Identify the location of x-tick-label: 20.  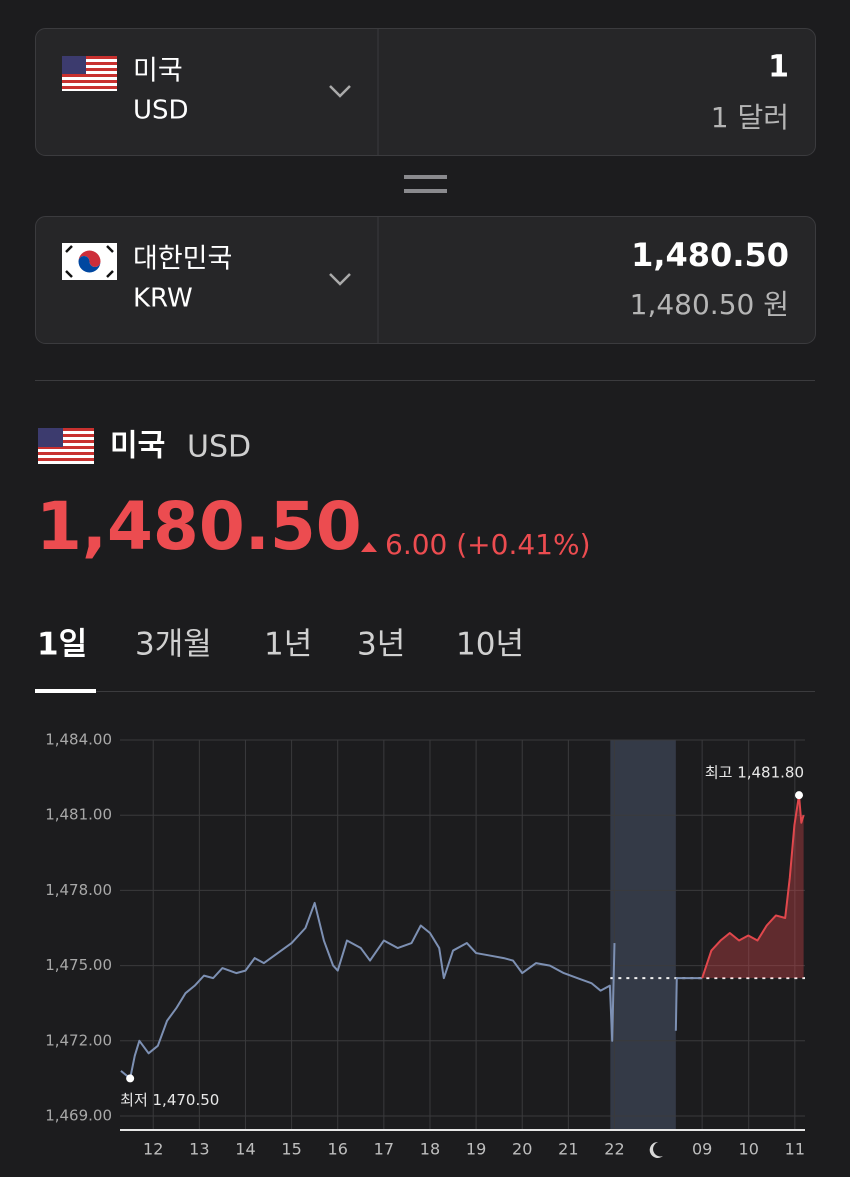
(522, 1149).